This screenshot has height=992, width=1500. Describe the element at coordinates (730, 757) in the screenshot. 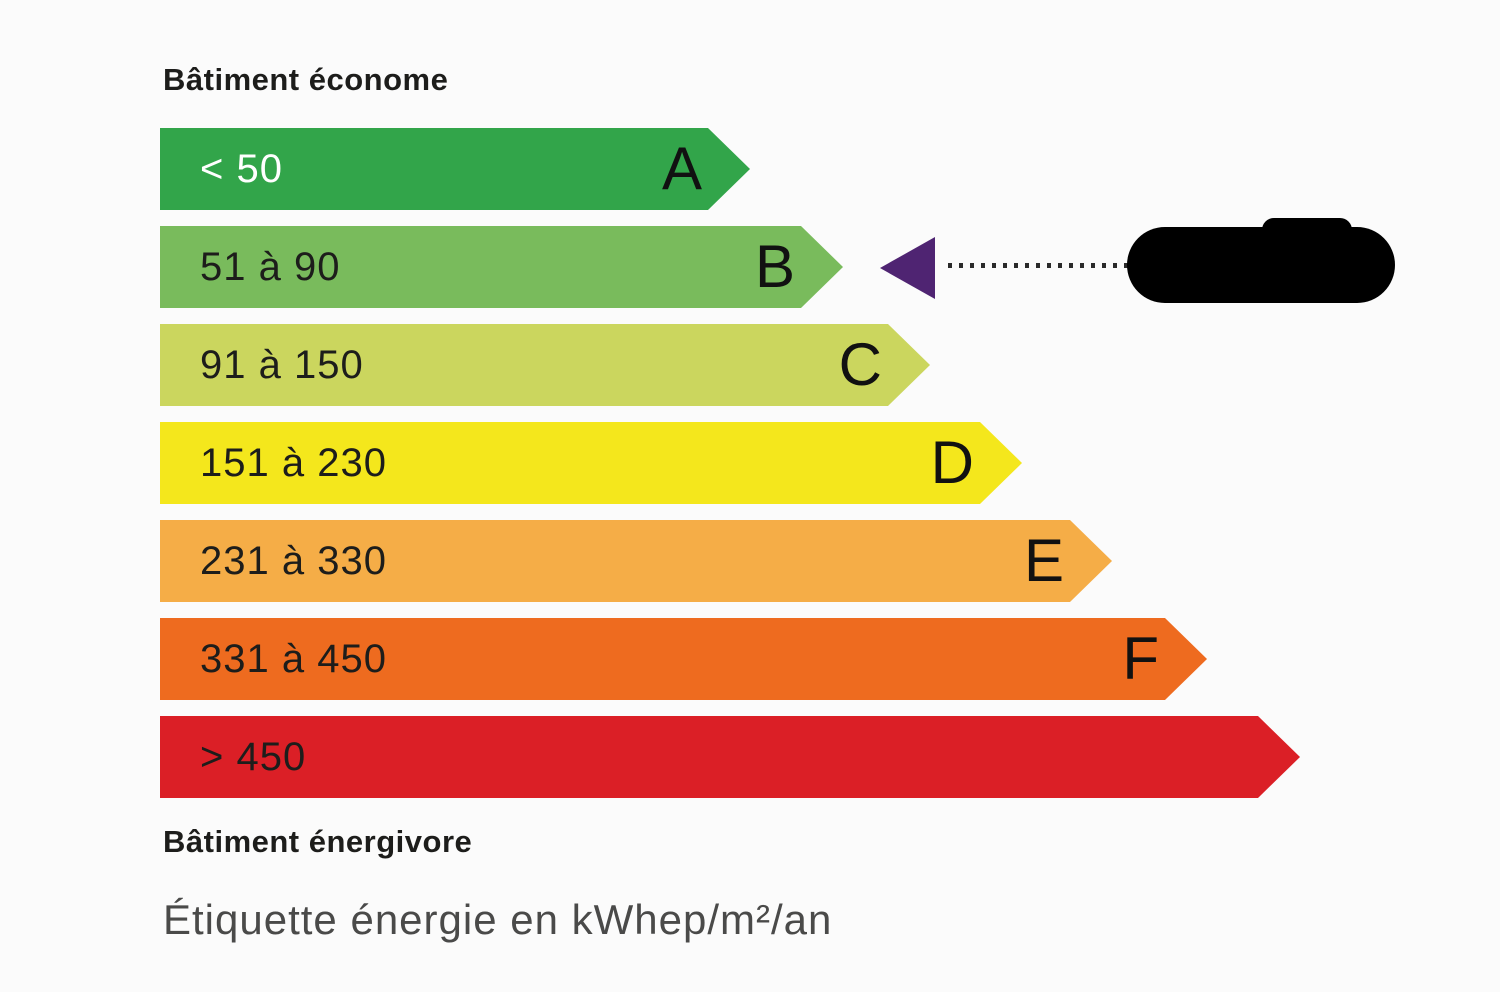

I see `energy-bar-g: > 450` at that location.